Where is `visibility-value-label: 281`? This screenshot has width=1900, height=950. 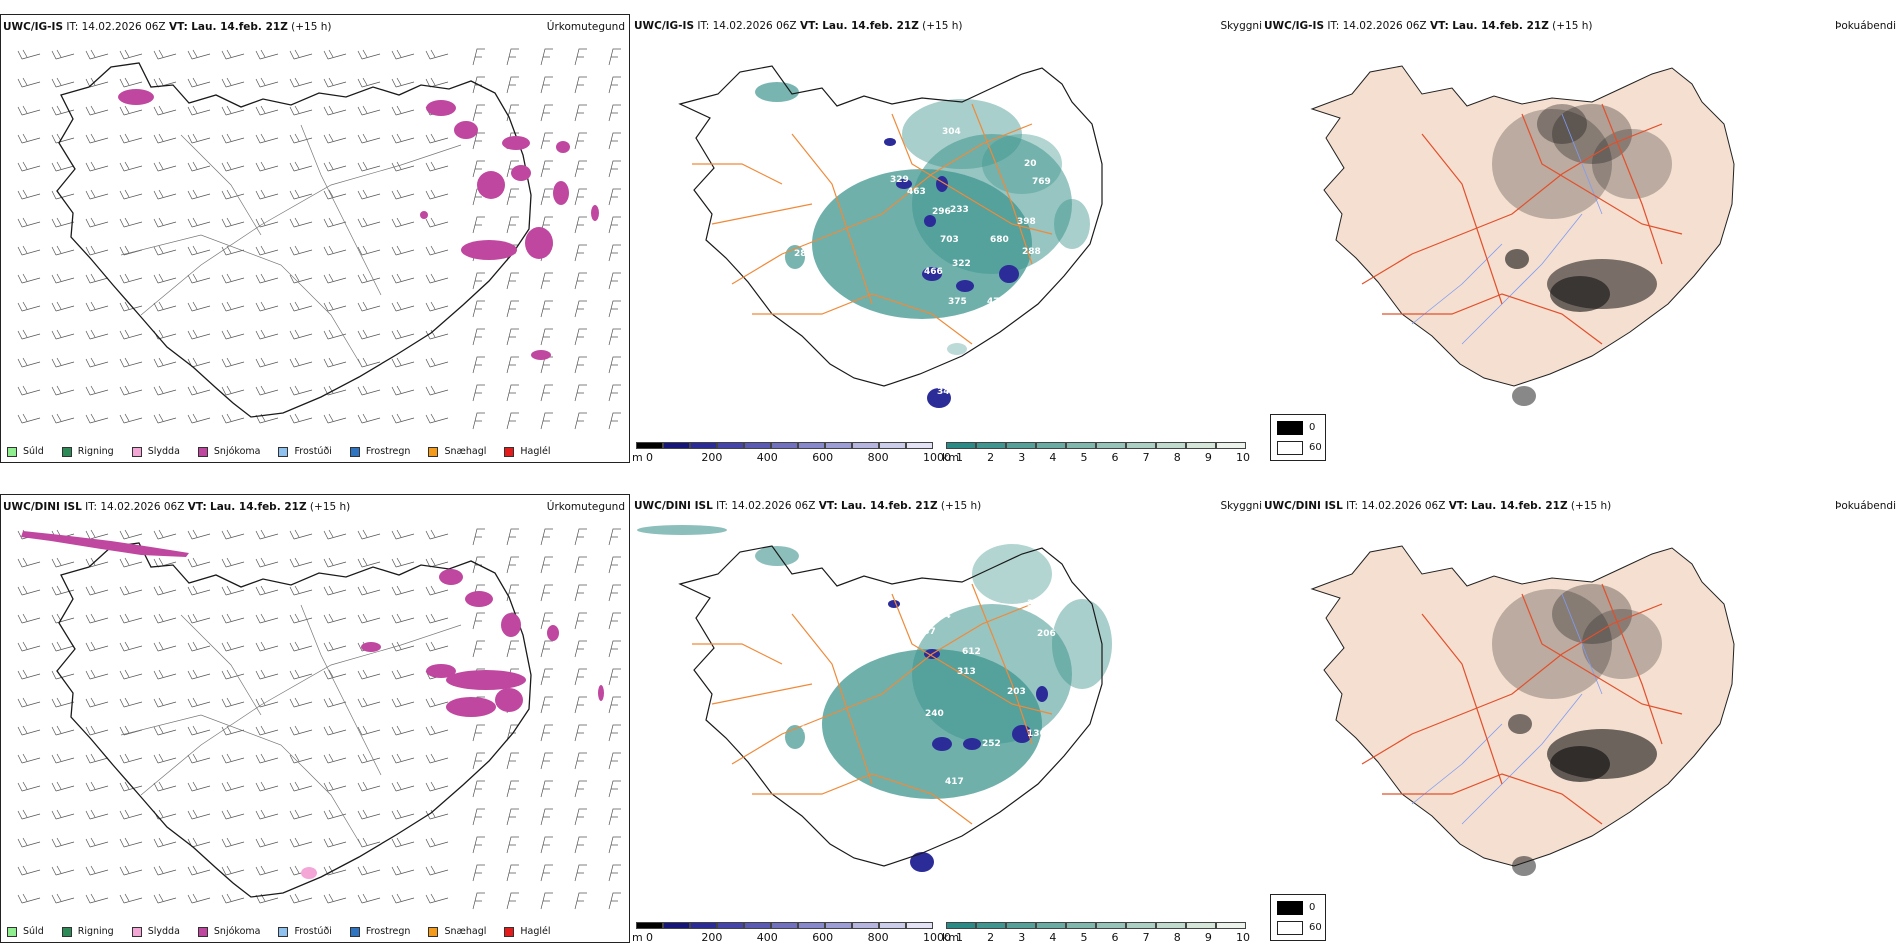 visibility-value-label: 281 is located at coordinates (803, 254).